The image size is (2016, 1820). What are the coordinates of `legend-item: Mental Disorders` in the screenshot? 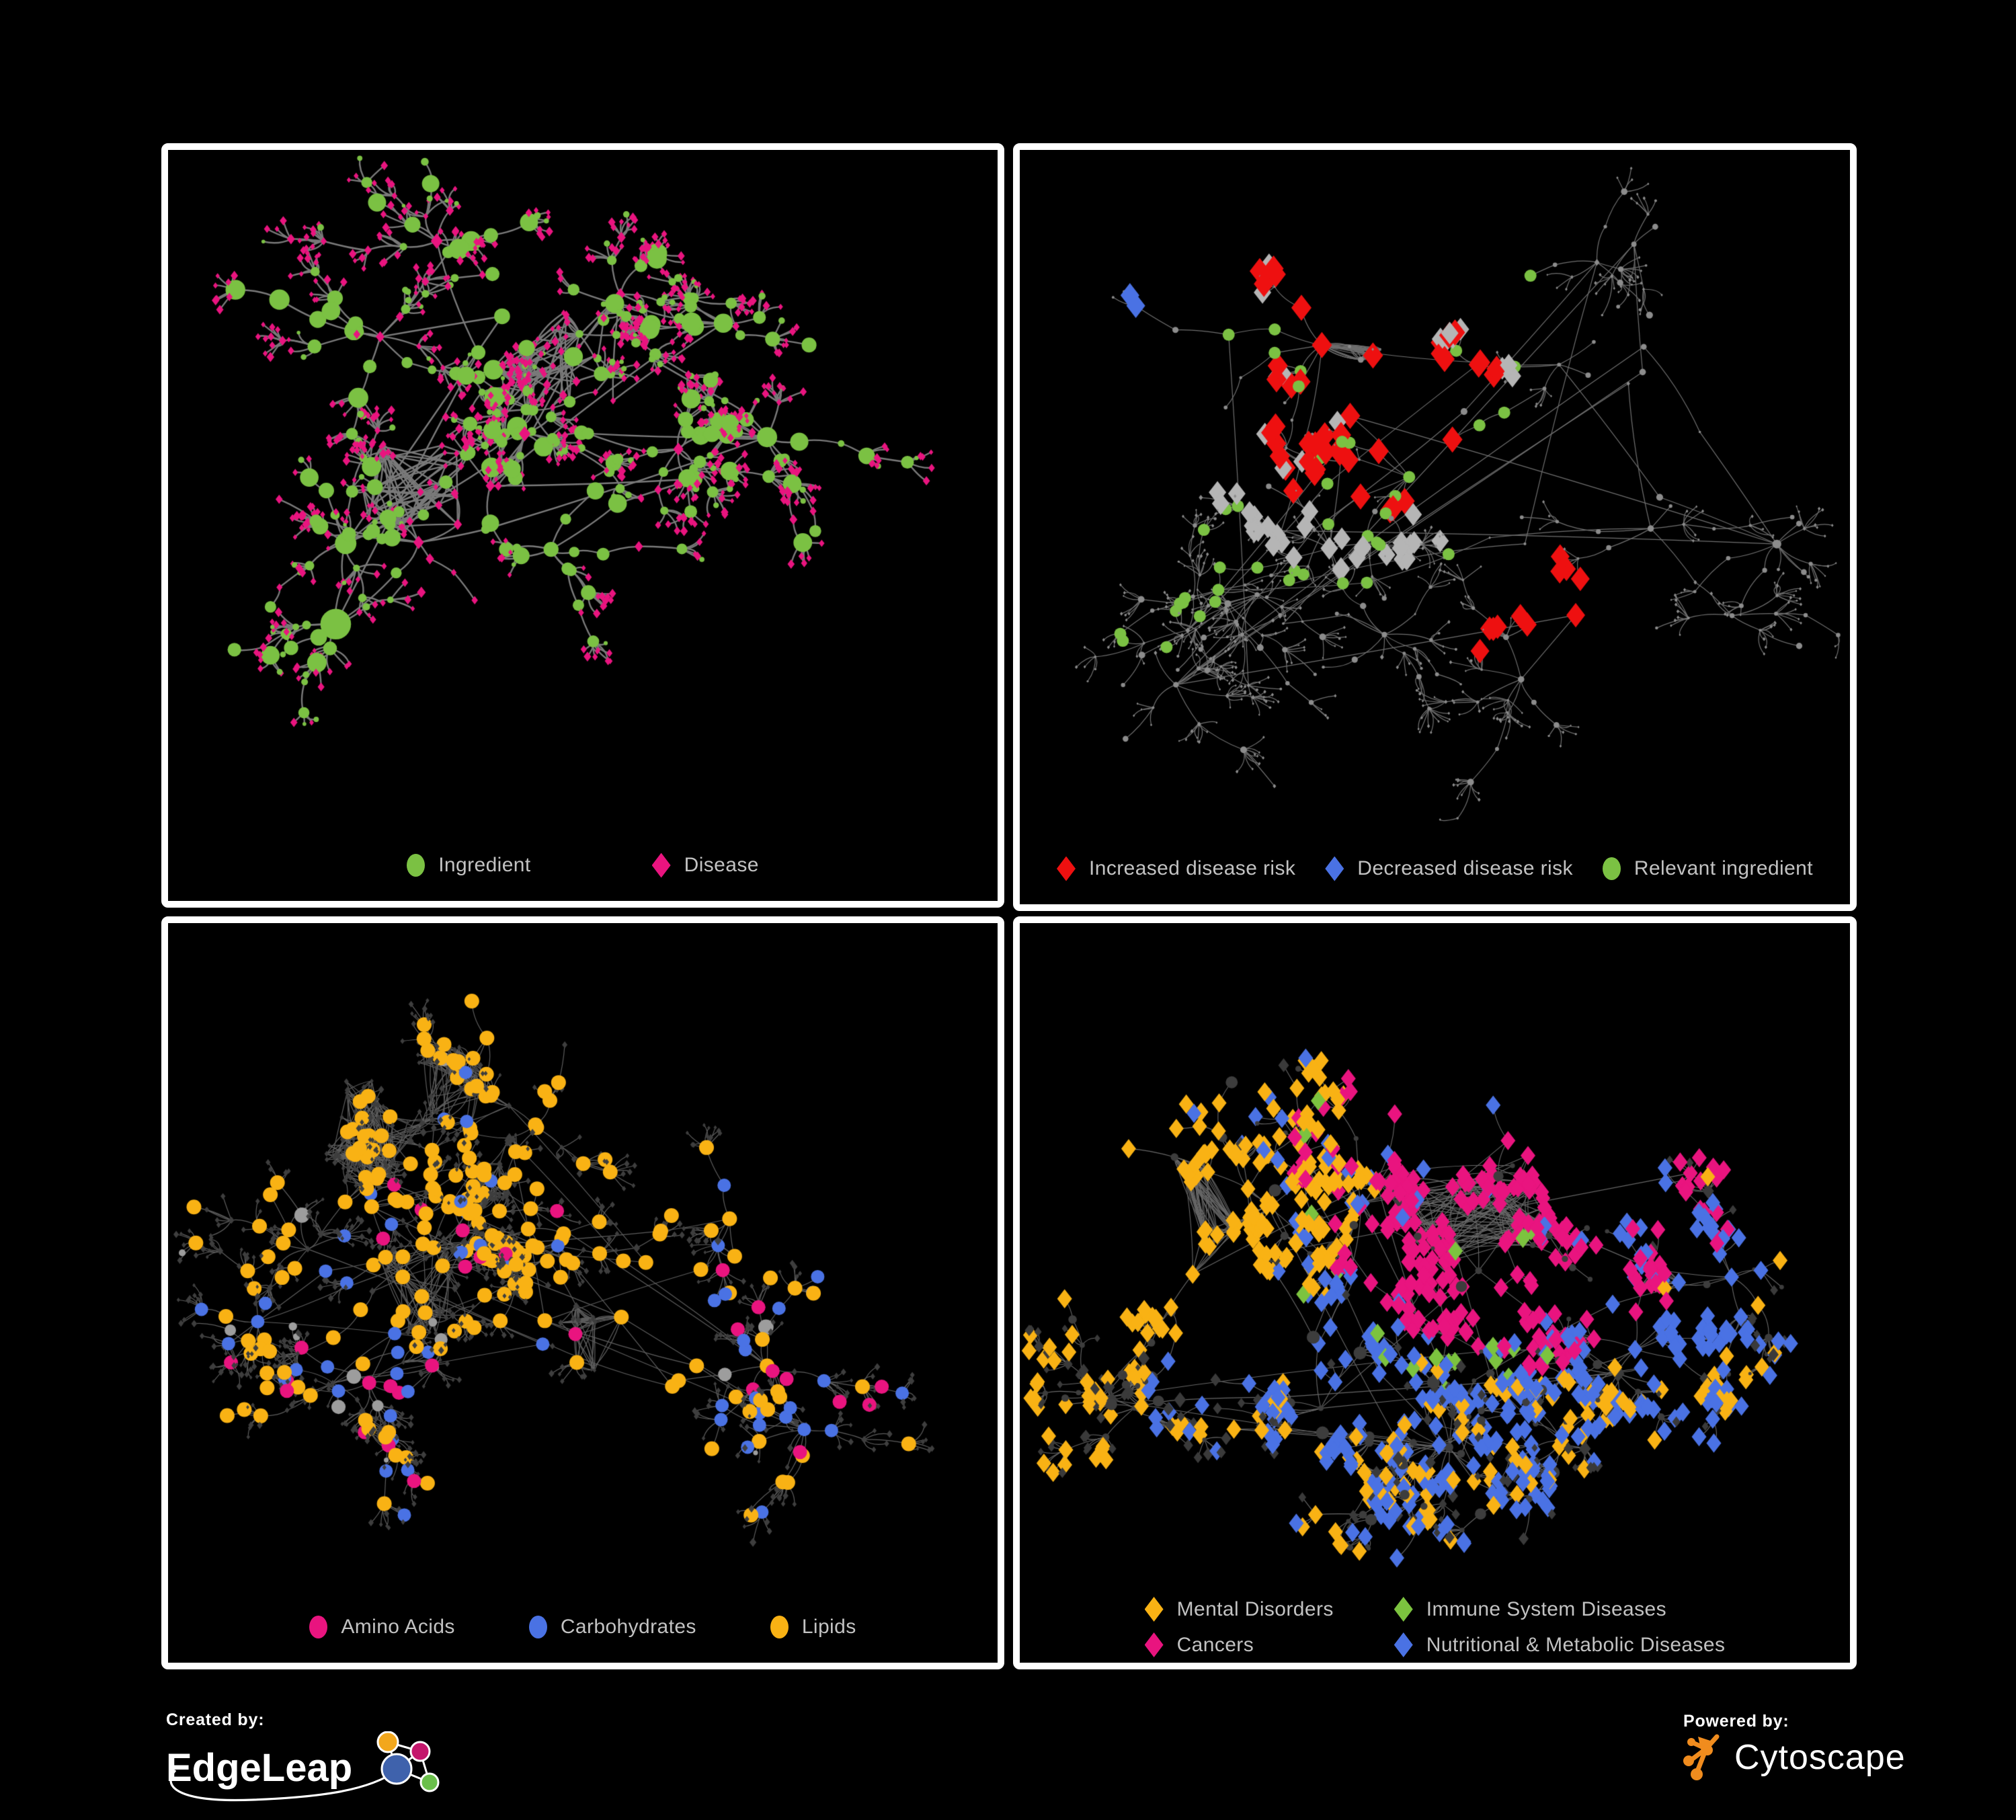 It's located at (1239, 1609).